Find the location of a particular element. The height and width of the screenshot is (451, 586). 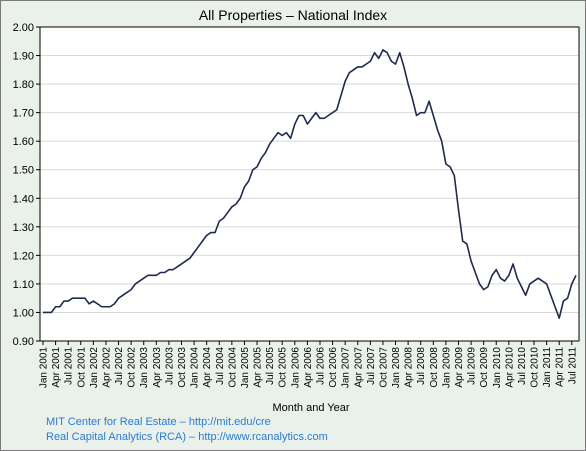

x-tick-label: Apr 2004 is located at coordinates (207, 367).